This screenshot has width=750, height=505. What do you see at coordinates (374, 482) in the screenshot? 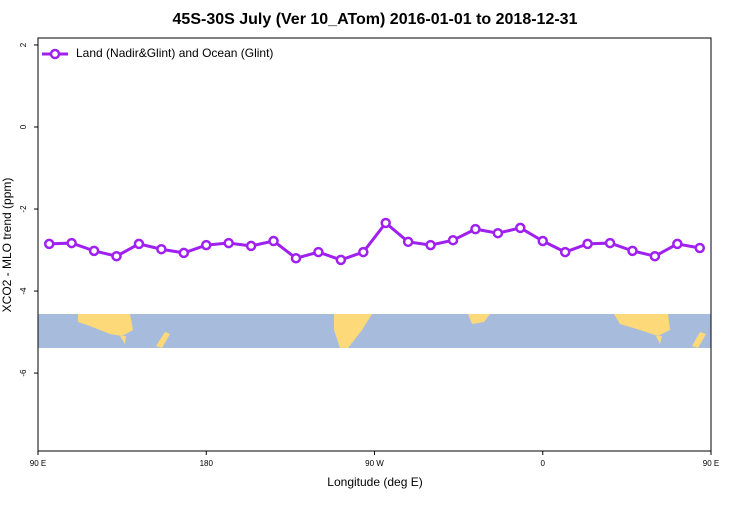
I see `x-axis-label: Longitude (deg E)` at bounding box center [374, 482].